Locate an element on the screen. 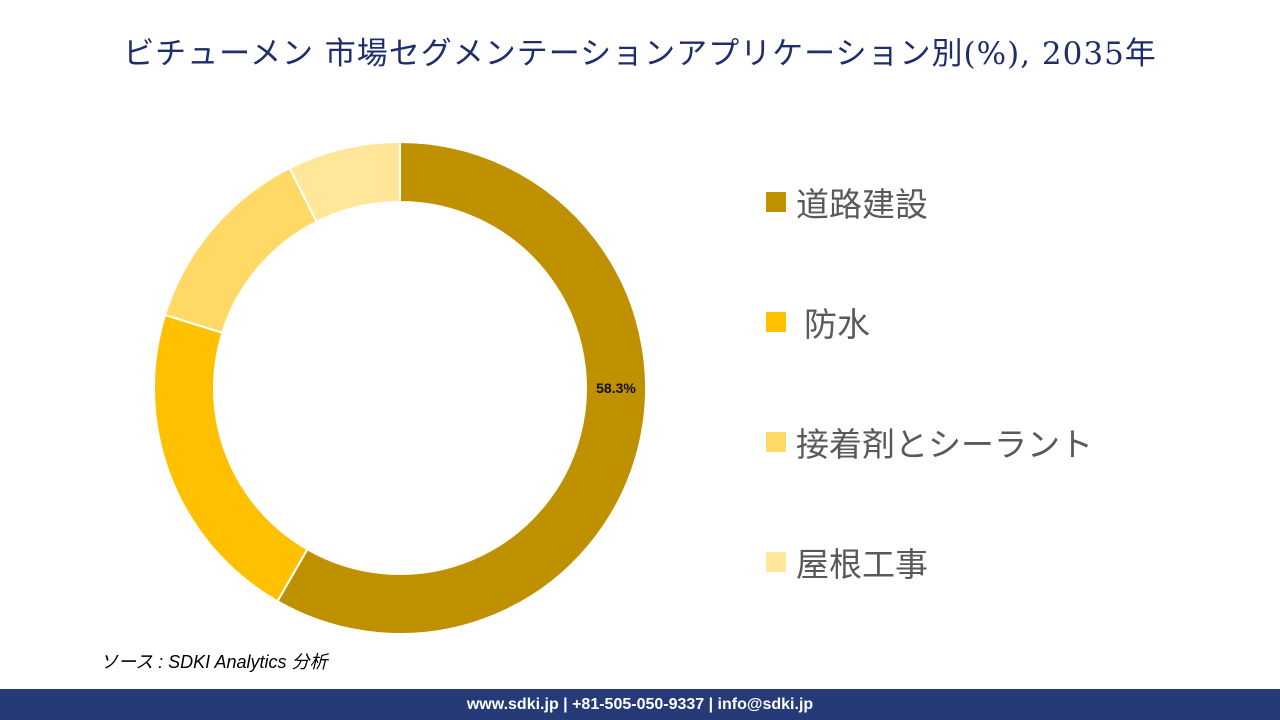  chart-title: ビチューメン 市場セグメンテーションアプリケーション別(%), 2035年 is located at coordinates (640, 54).